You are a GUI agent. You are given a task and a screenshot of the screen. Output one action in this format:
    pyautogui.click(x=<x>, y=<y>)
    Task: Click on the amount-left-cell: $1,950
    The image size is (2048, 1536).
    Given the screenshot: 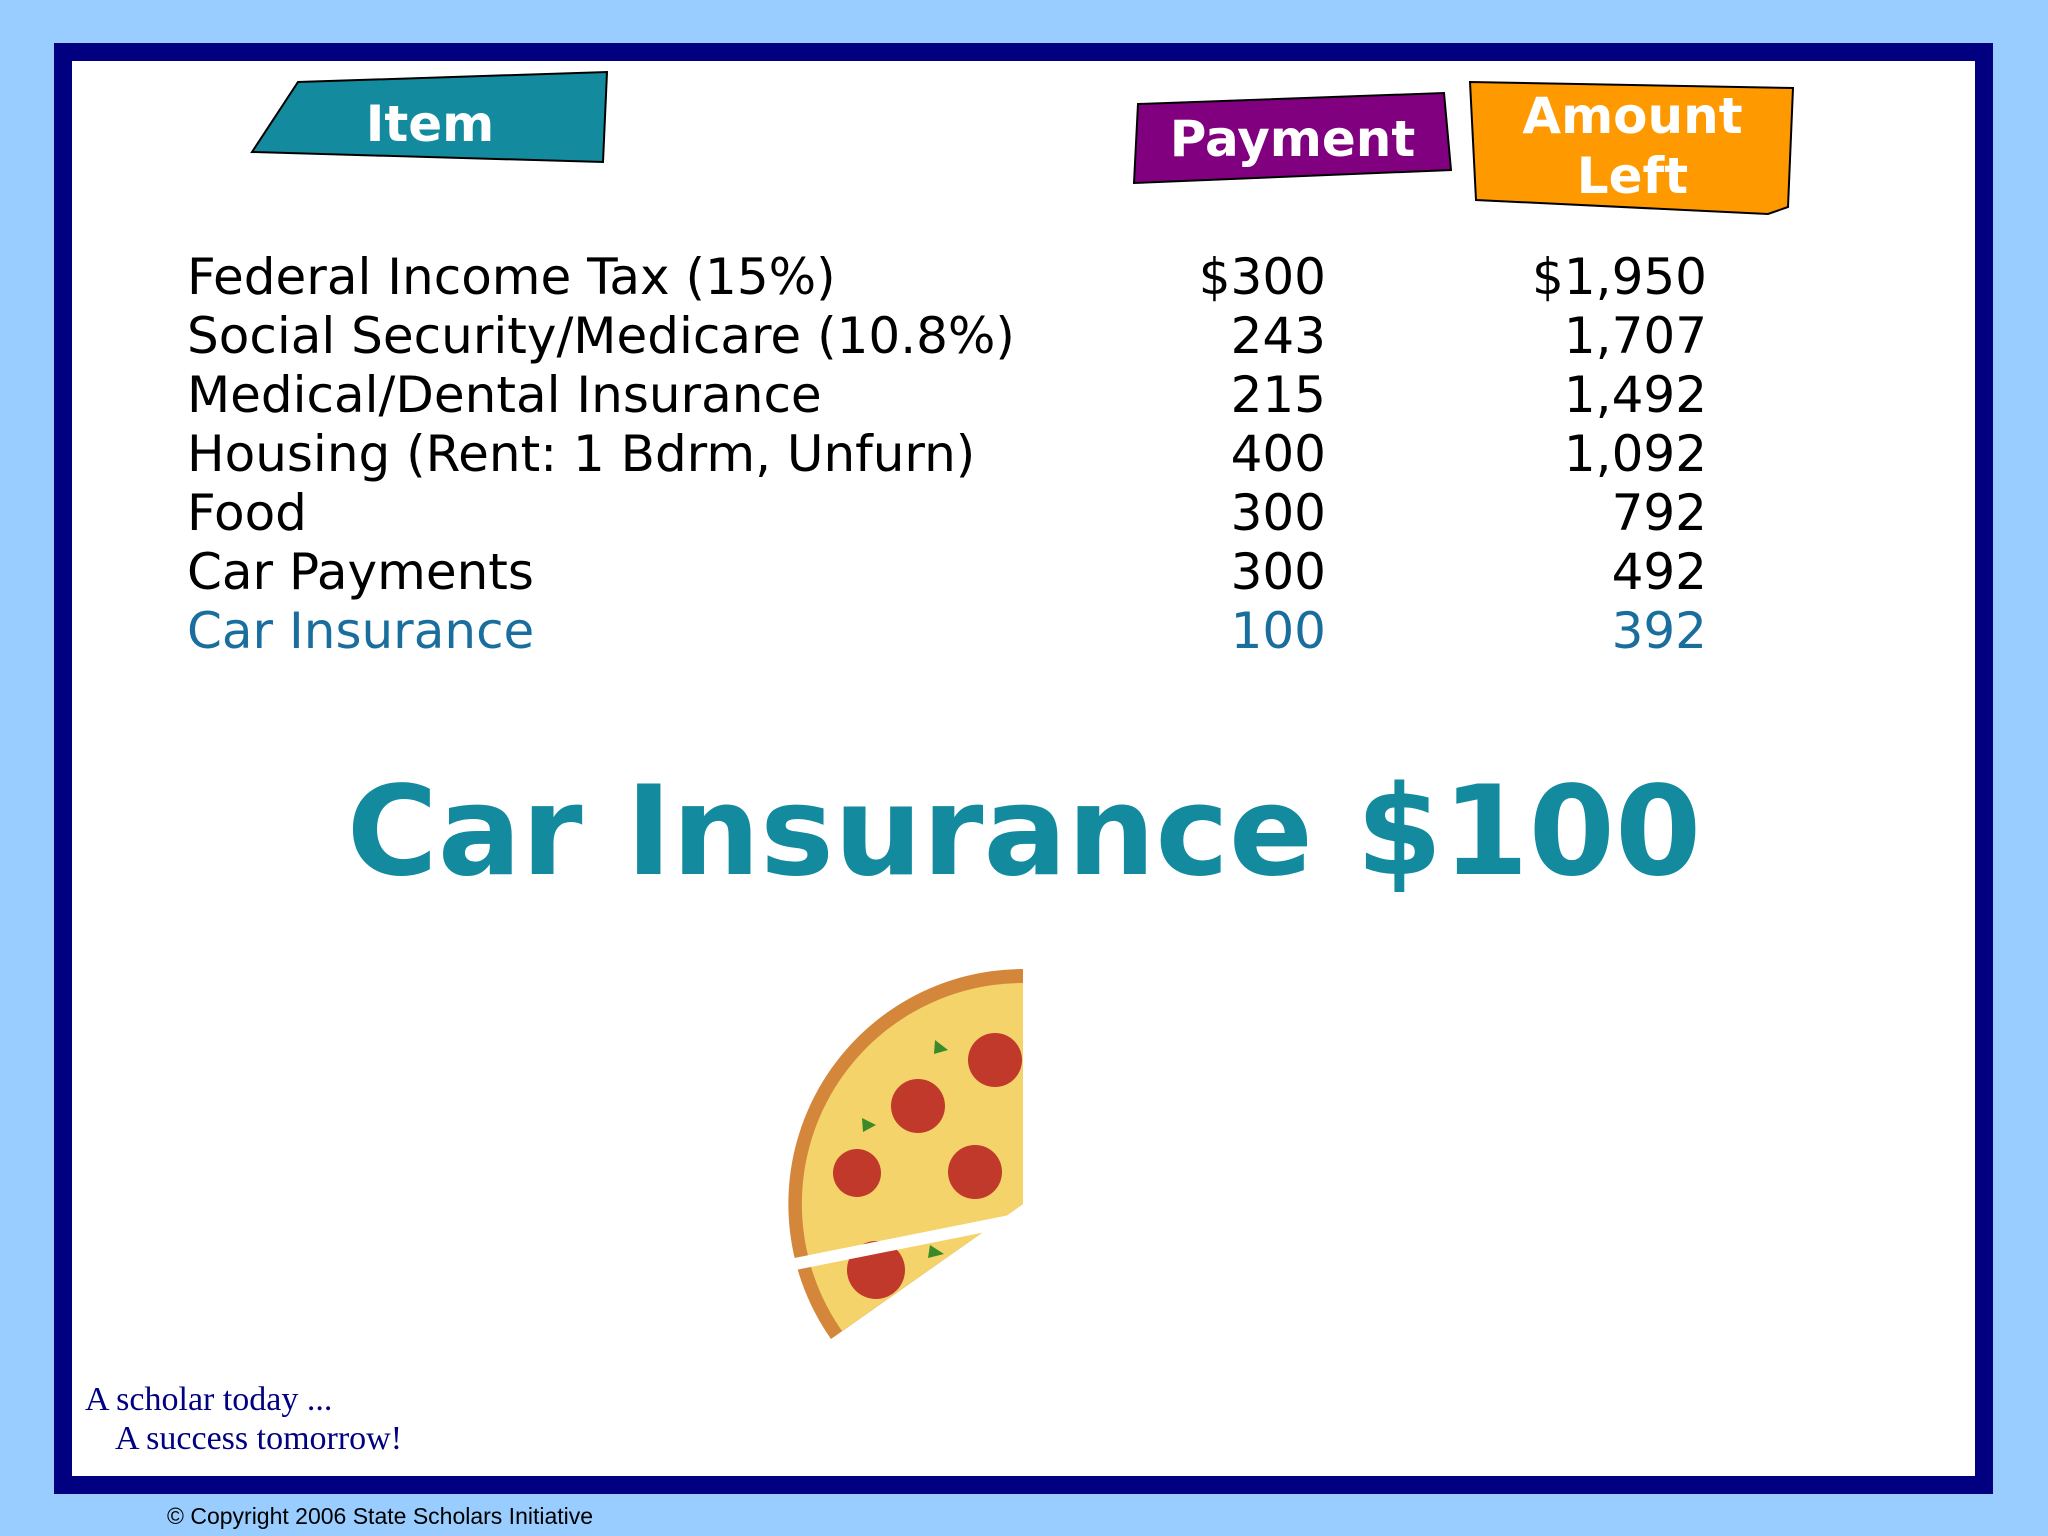 What is the action you would take?
    pyautogui.click(x=1619, y=277)
    